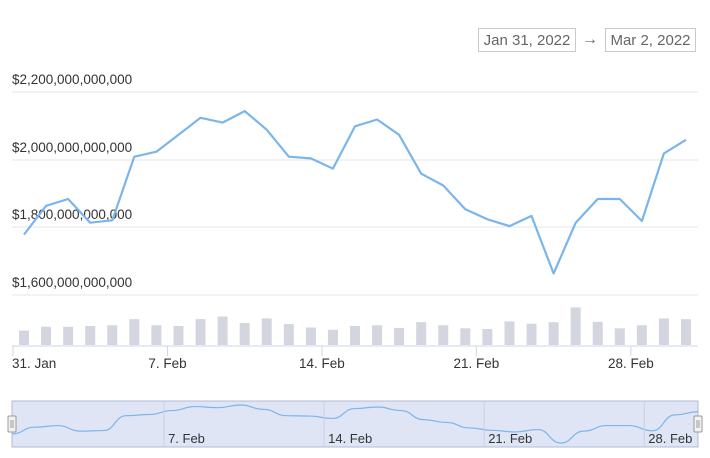 This screenshot has width=710, height=458. I want to click on navigator-handle-left, so click(12, 424).